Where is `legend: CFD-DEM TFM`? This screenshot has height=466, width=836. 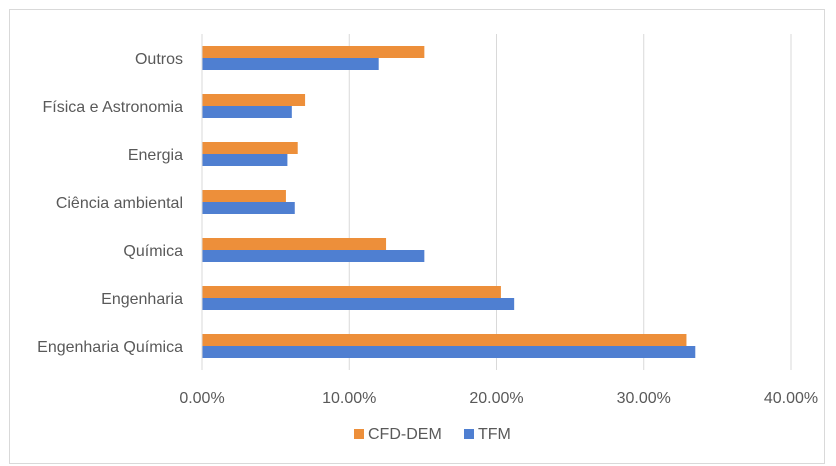 legend: CFD-DEM TFM is located at coordinates (432, 434).